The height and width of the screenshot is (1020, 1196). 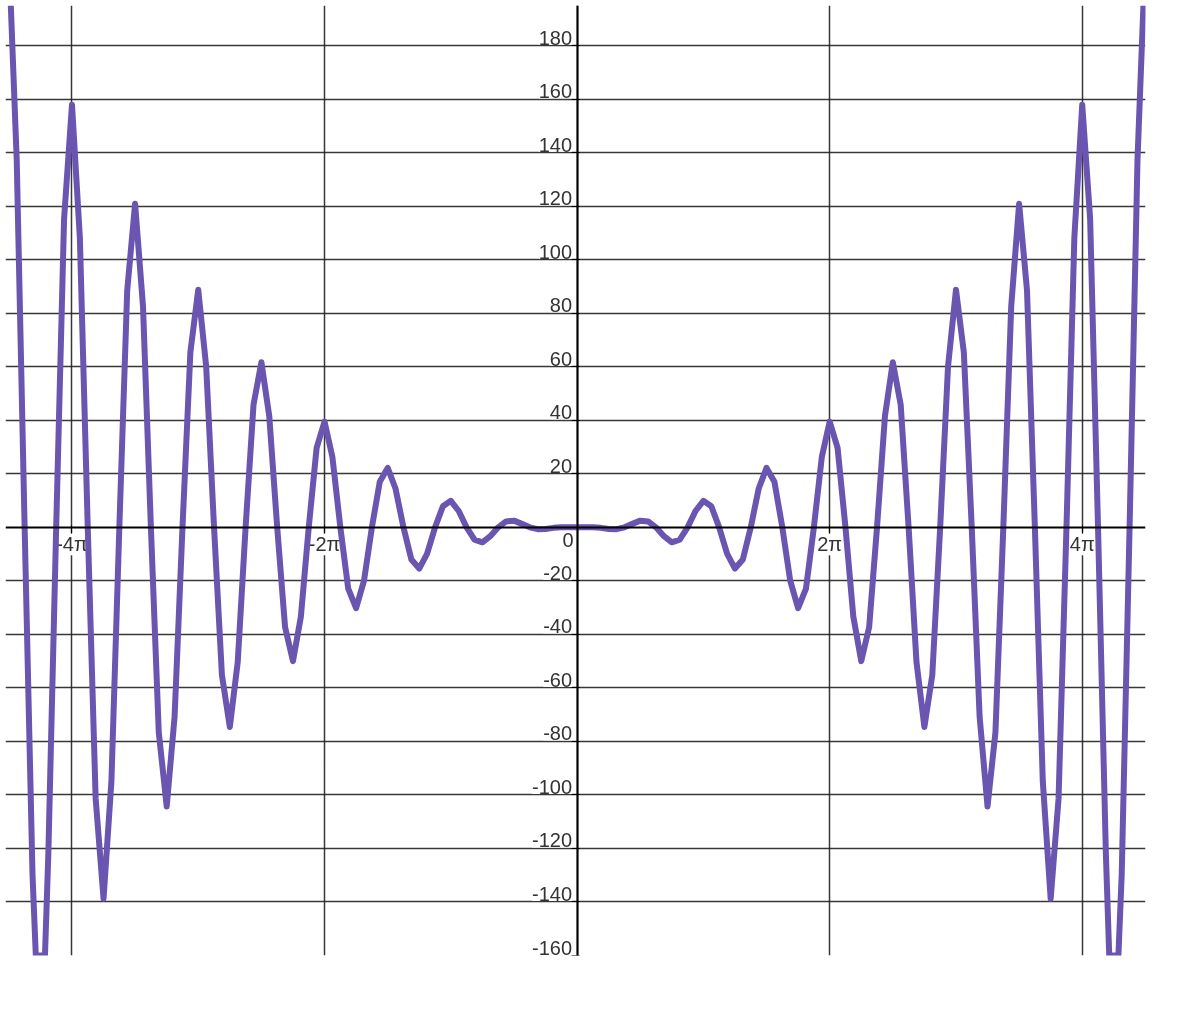 What do you see at coordinates (558, 572) in the screenshot?
I see `y-tick-label: -20` at bounding box center [558, 572].